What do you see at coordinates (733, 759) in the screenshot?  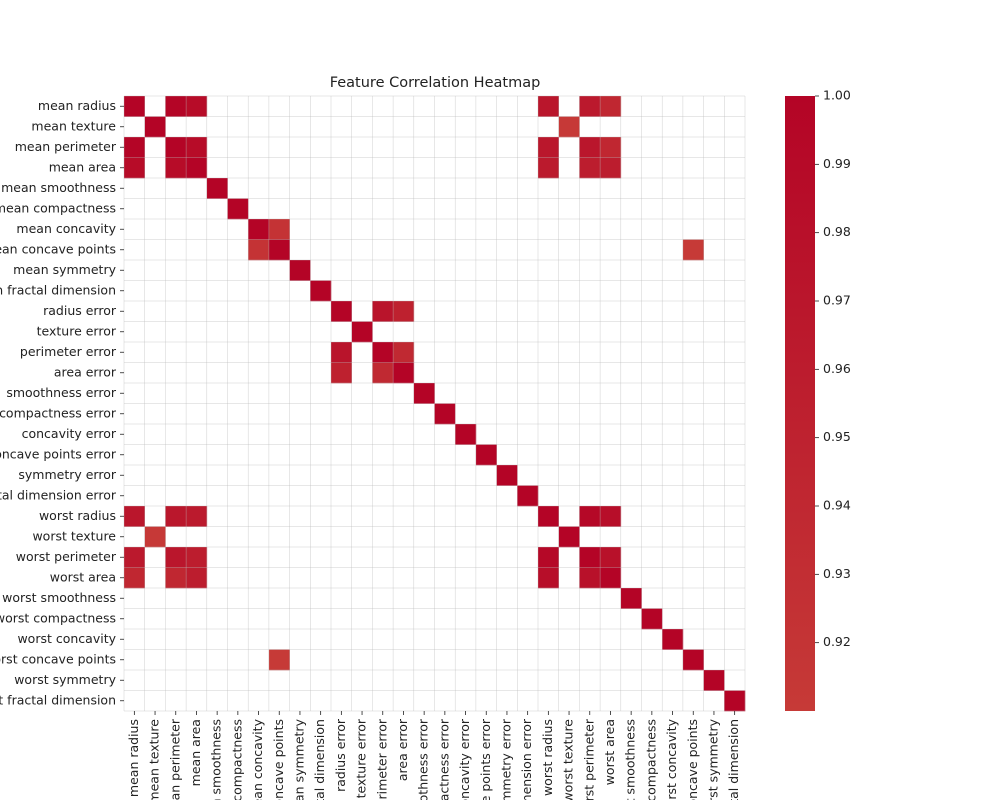 I see `x-tick-label: worst fractal dimension` at bounding box center [733, 759].